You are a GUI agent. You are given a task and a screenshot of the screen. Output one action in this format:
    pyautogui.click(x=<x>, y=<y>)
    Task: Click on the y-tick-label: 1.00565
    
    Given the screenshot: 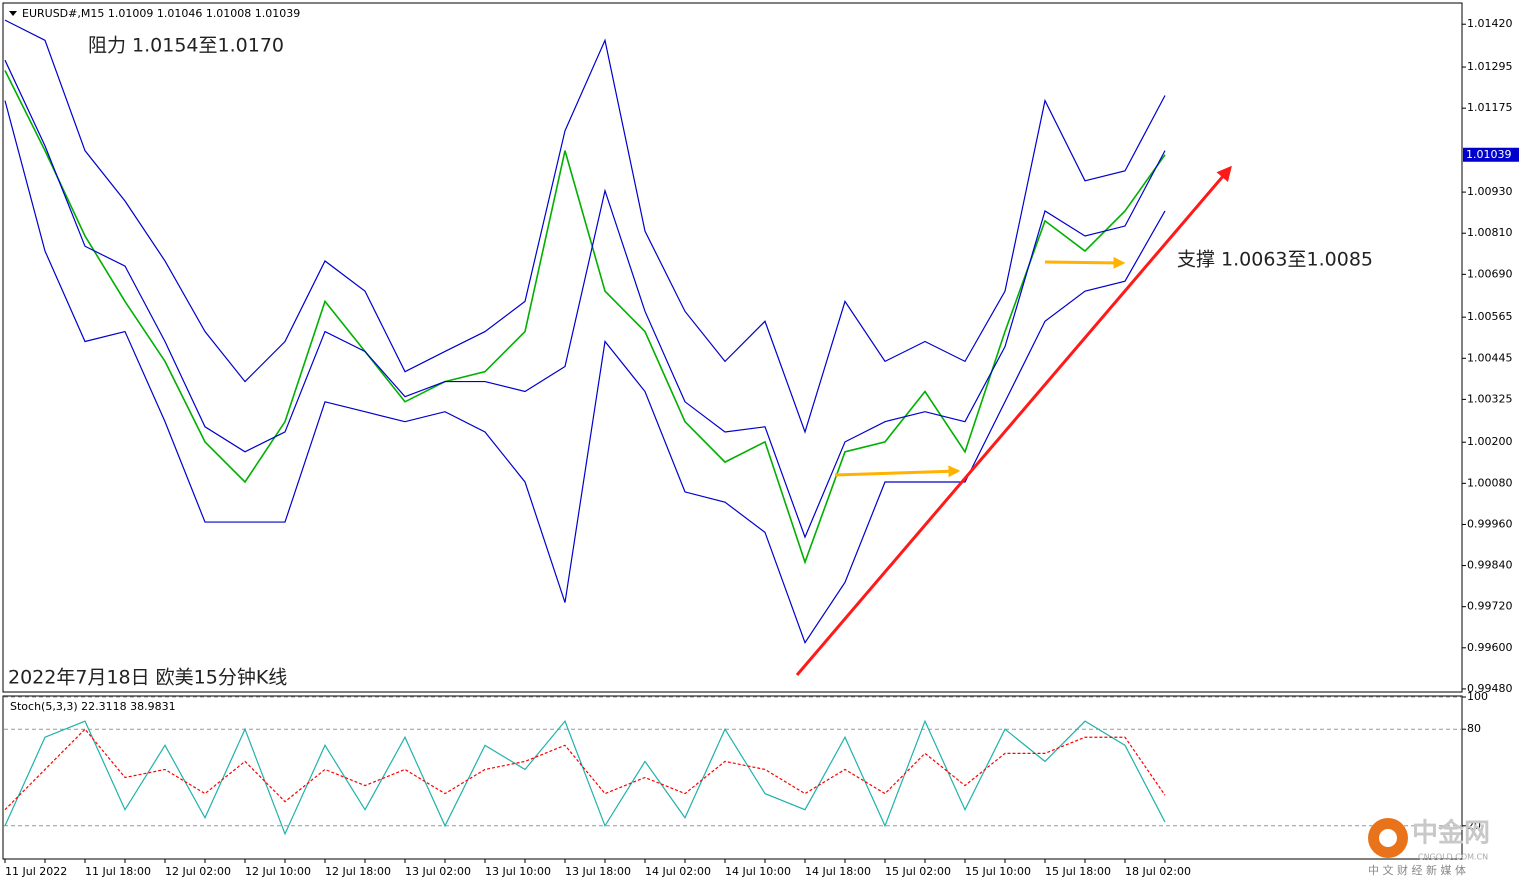 What is the action you would take?
    pyautogui.click(x=1490, y=316)
    